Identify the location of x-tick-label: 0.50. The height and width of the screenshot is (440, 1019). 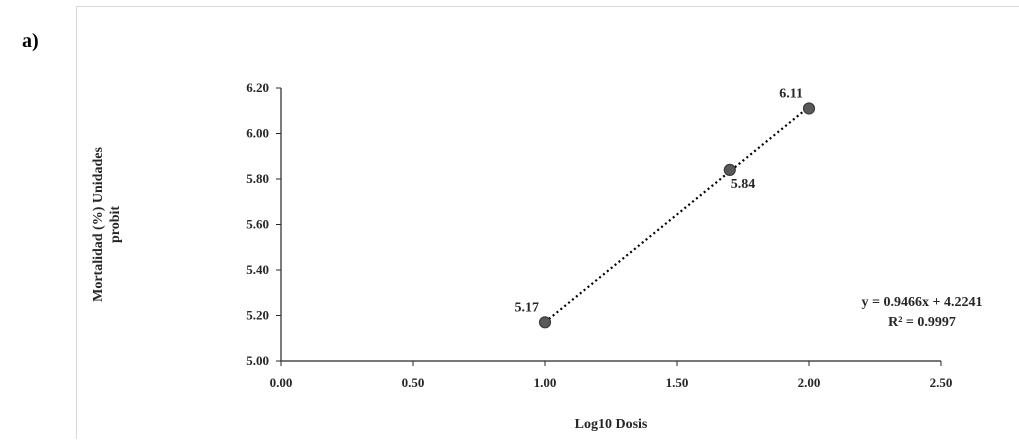
(413, 382).